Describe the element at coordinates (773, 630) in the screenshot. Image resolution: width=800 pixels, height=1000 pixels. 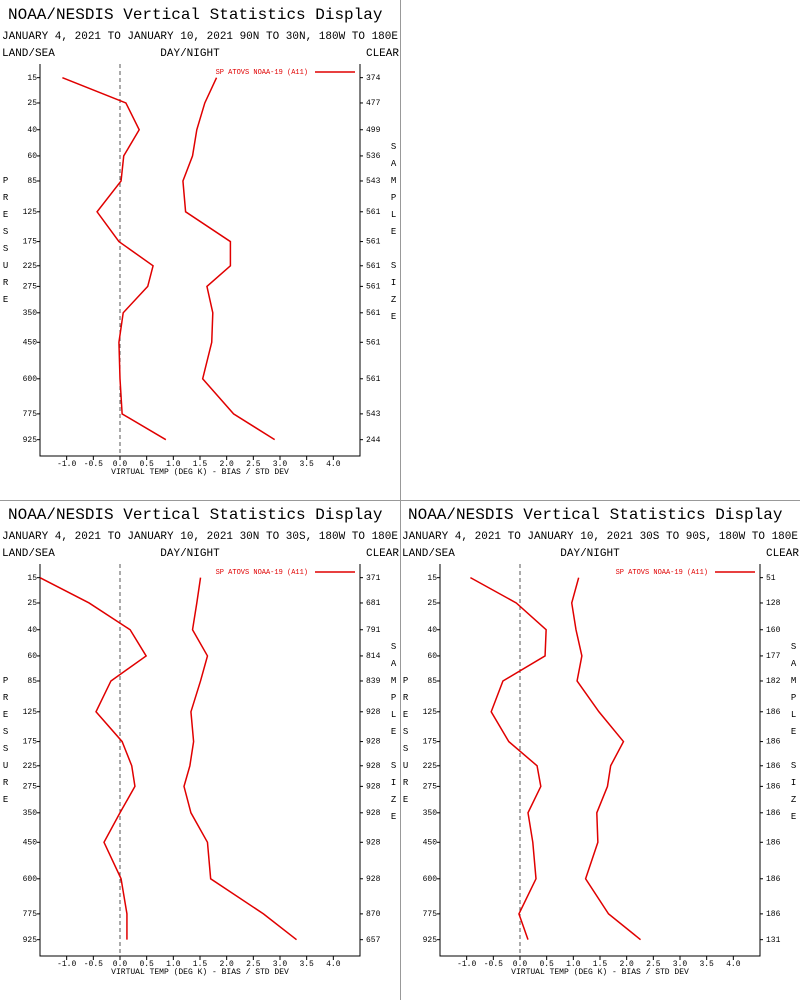
I see `sample-size: 160` at that location.